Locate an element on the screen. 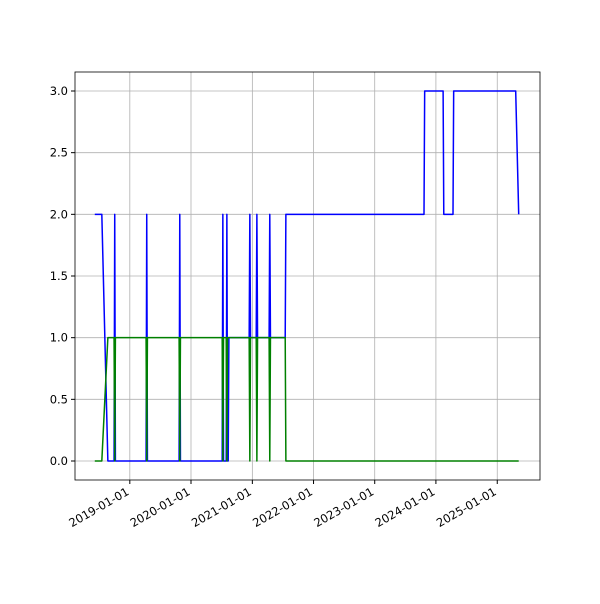  line is located at coordinates (306, 399).